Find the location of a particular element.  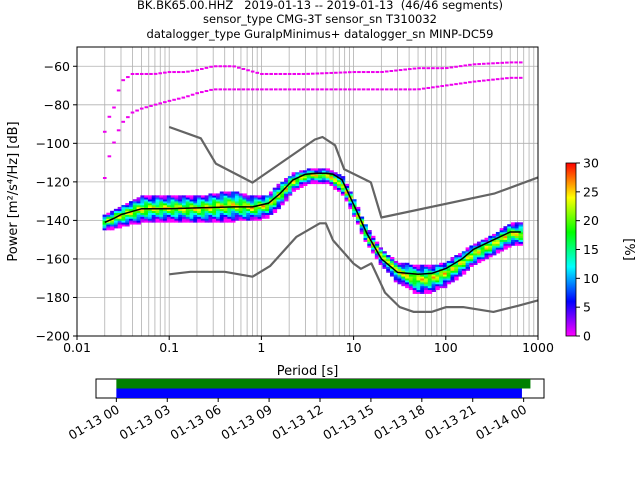

colorbar-bar is located at coordinates (571, 249).